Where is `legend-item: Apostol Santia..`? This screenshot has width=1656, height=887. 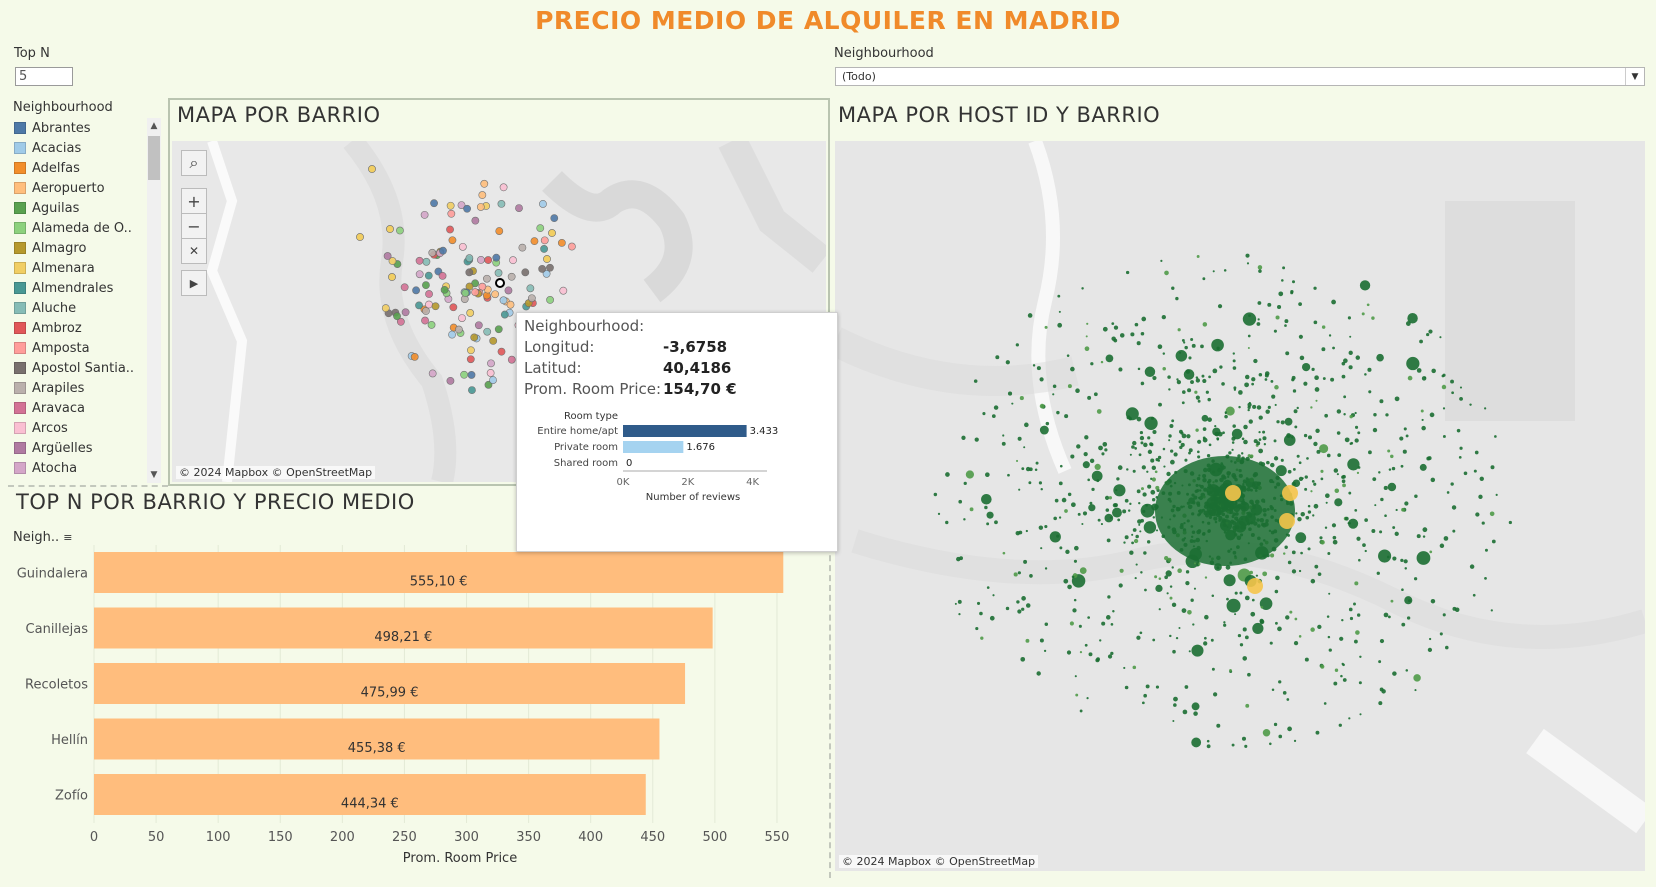
legend-item: Apostol Santia.. is located at coordinates (74, 368).